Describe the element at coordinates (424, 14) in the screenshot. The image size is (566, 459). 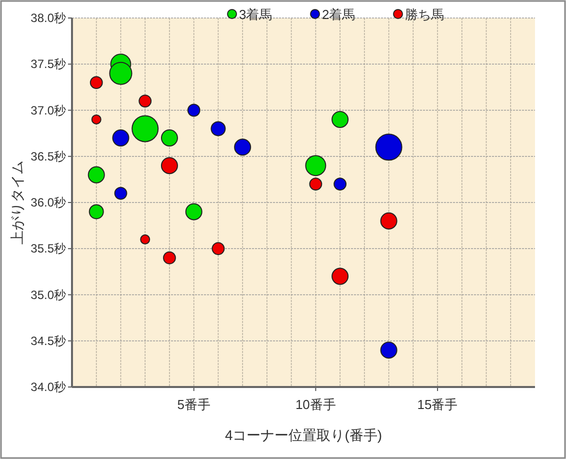
I see `legend-label: 勝ち馬` at that location.